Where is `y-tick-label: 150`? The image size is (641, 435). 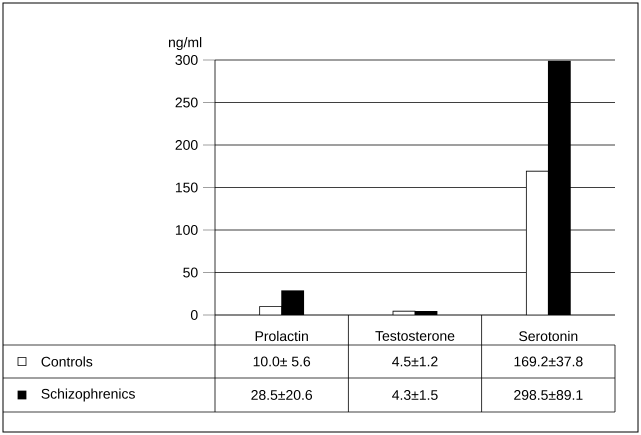
y-tick-label: 150 is located at coordinates (187, 187).